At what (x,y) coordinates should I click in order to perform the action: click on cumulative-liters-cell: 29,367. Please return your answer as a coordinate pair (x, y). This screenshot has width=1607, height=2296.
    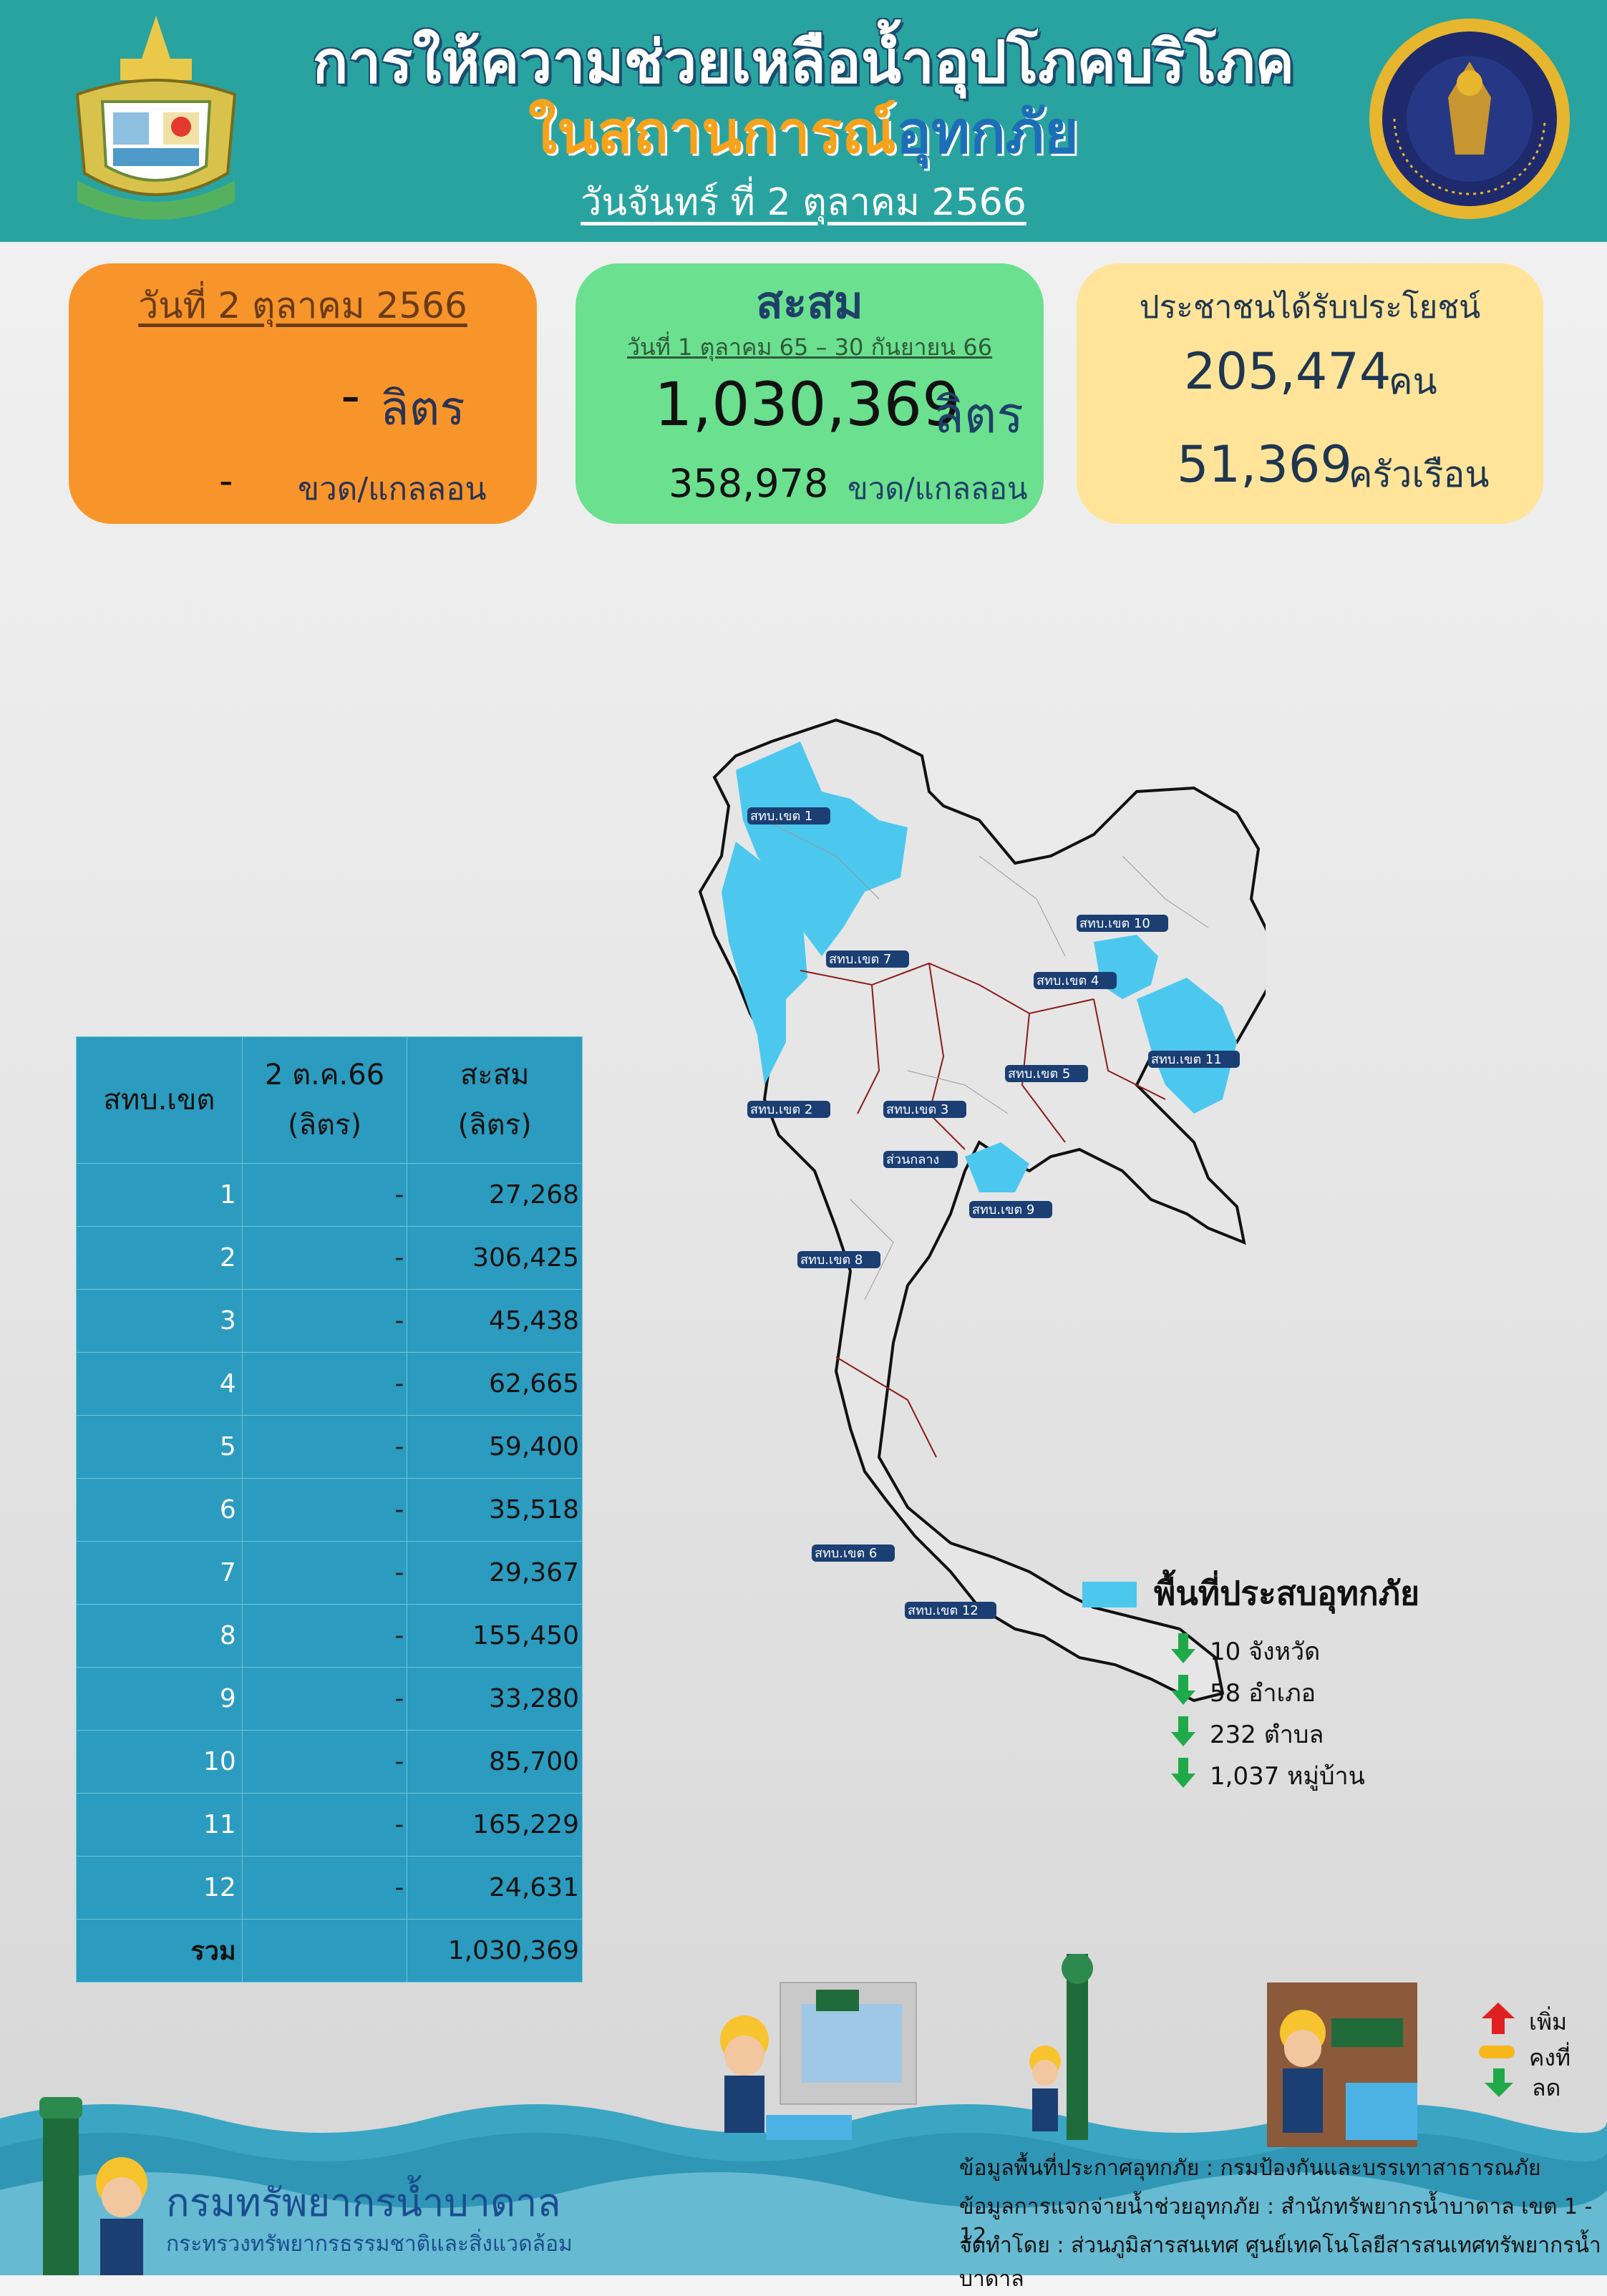
    Looking at the image, I should click on (495, 1573).